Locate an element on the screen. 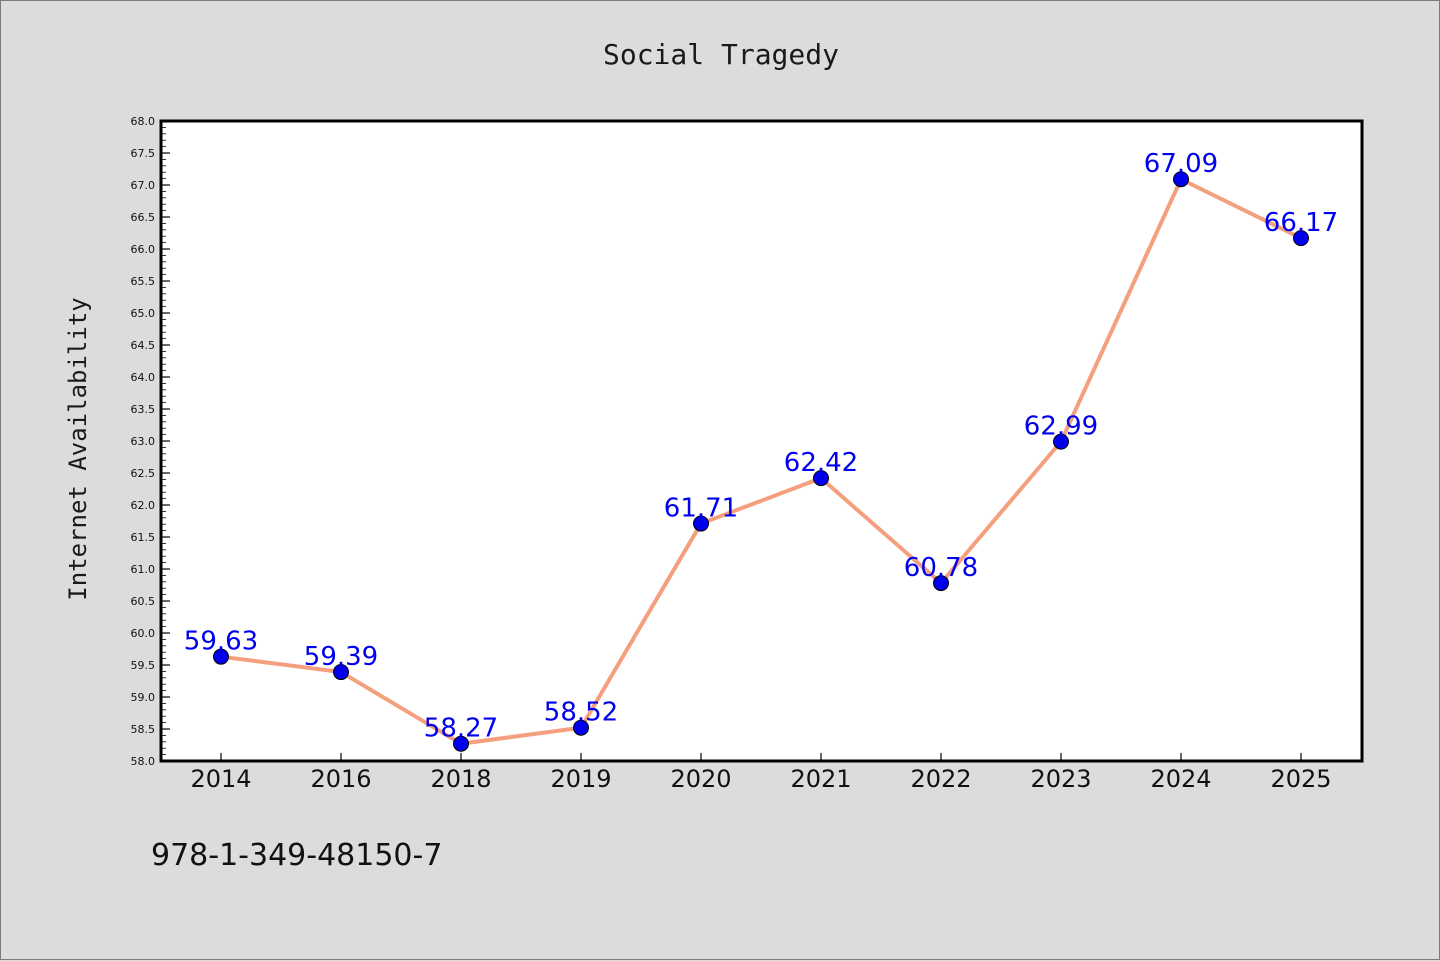 The image size is (1440, 961). y-tick-label: 64.0 is located at coordinates (143, 377).